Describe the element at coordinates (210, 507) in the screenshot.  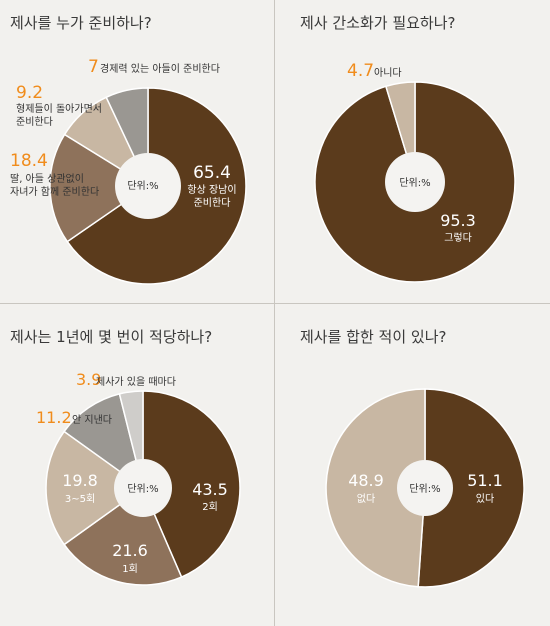
I see `chart-3-category-label-1: 2회` at that location.